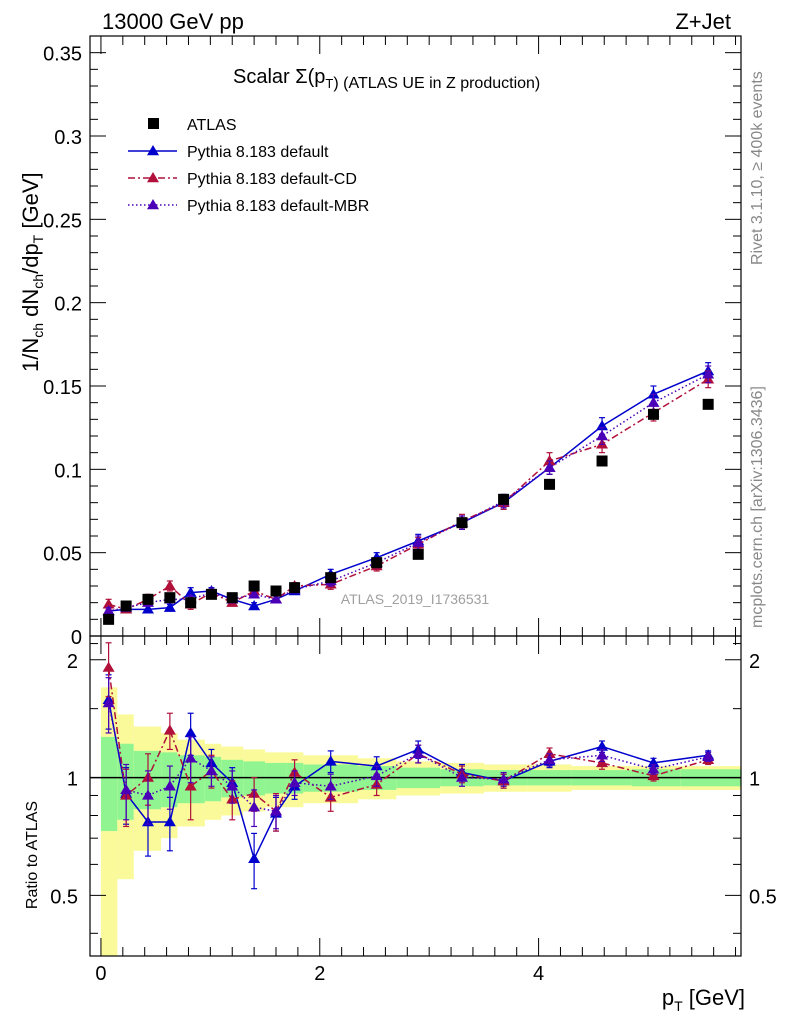  I want to click on ratio-tick-label: 0.5, so click(64, 897).